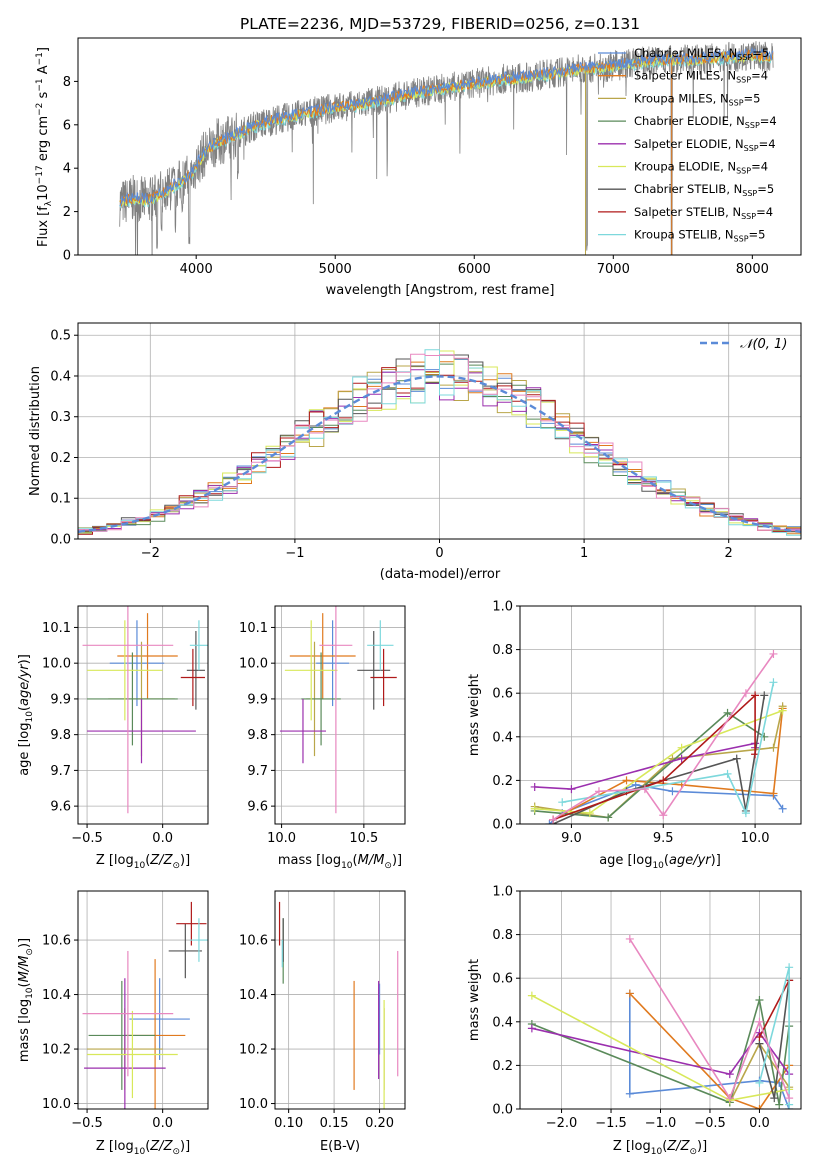  I want to click on legend-entry: Kroupa MILES, NSSP=5, so click(697, 99).